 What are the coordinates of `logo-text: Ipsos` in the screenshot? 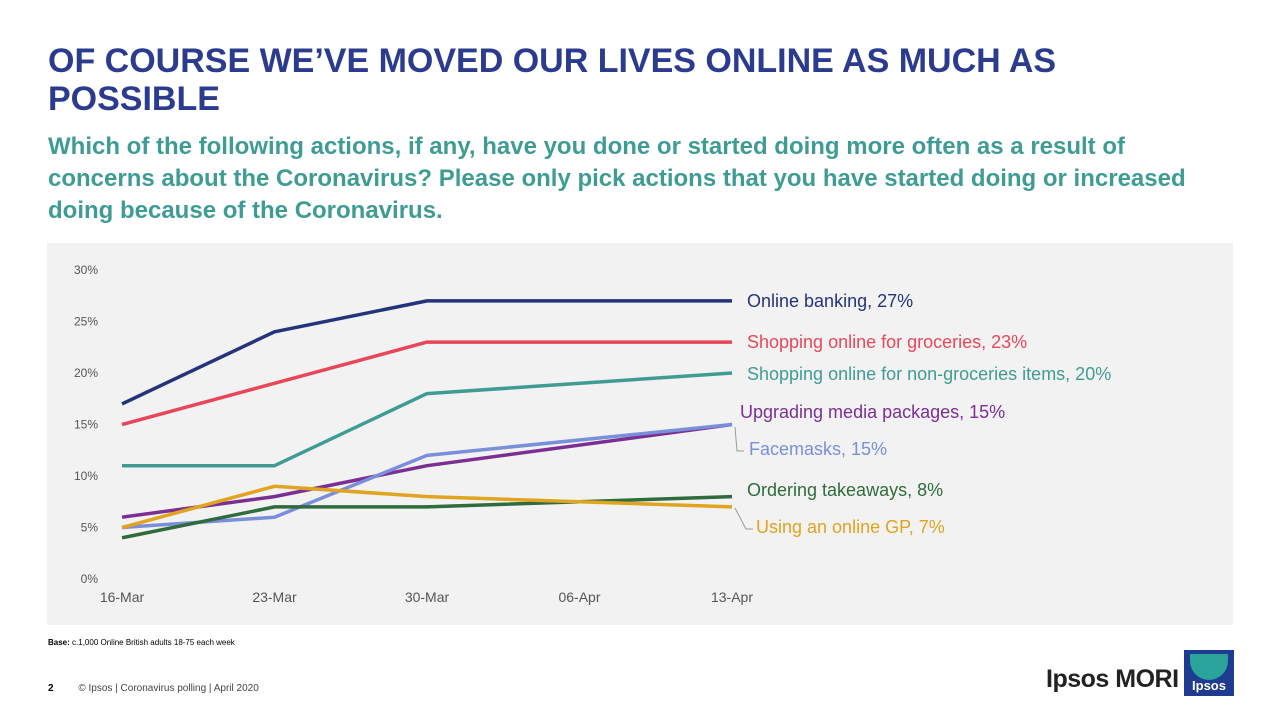 It's located at (1209, 685).